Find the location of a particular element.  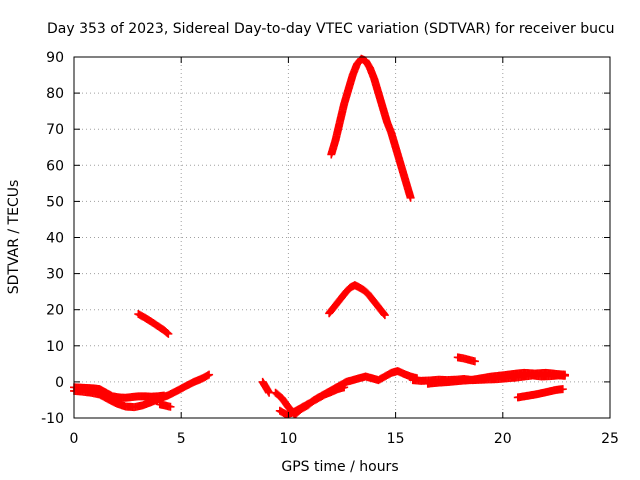

y-tick-label: 20 is located at coordinates (55, 311).